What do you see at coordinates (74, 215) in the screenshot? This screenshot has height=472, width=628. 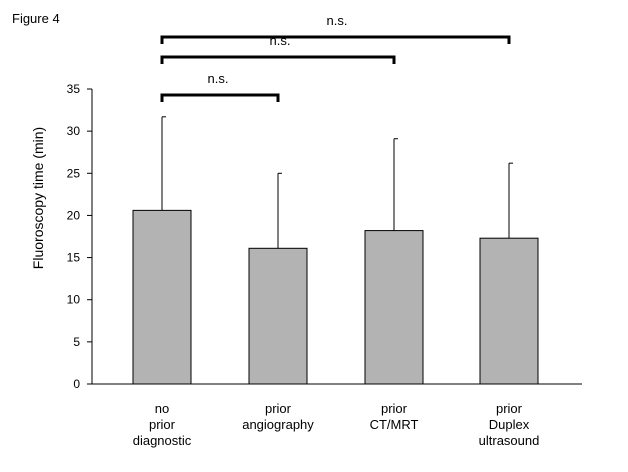 I see `y-tick-label: 20` at bounding box center [74, 215].